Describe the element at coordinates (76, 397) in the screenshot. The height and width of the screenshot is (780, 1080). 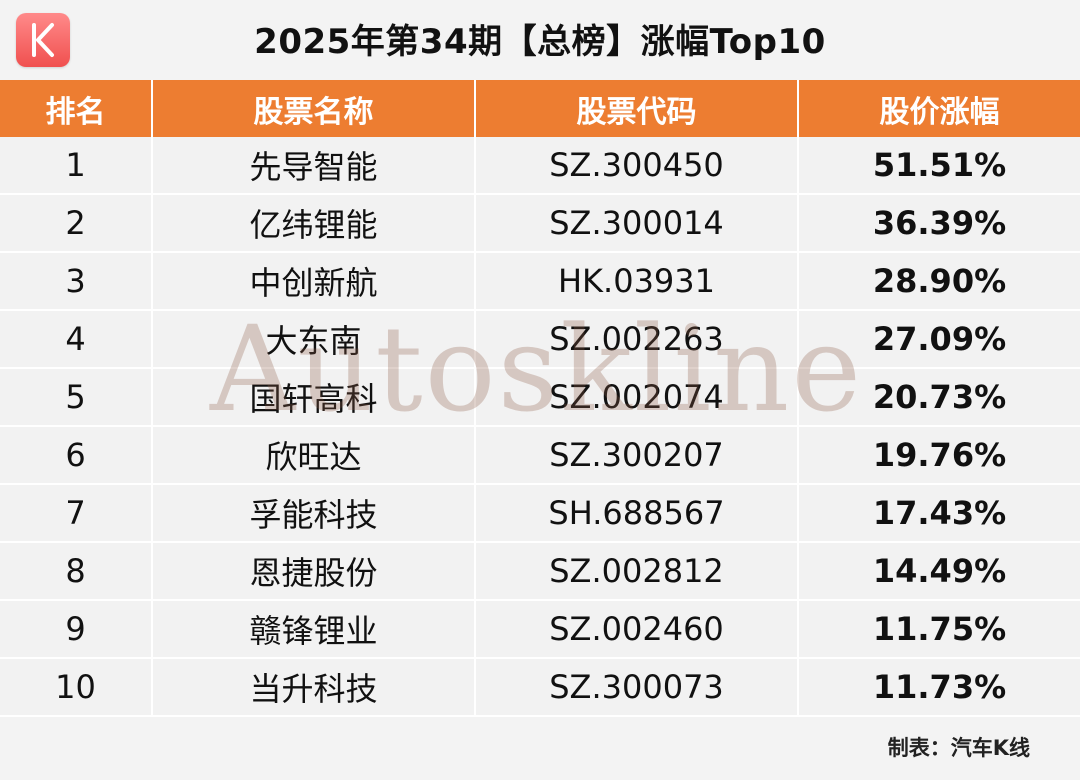
I see `rank-cell: 5` at that location.